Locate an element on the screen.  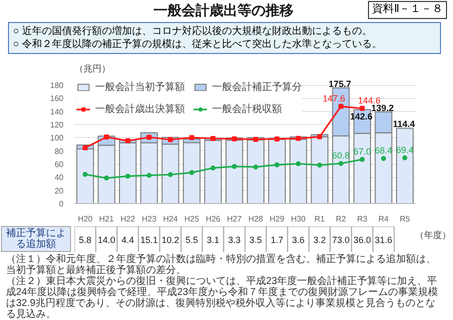
total-label: 114.4 is located at coordinates (403, 124).